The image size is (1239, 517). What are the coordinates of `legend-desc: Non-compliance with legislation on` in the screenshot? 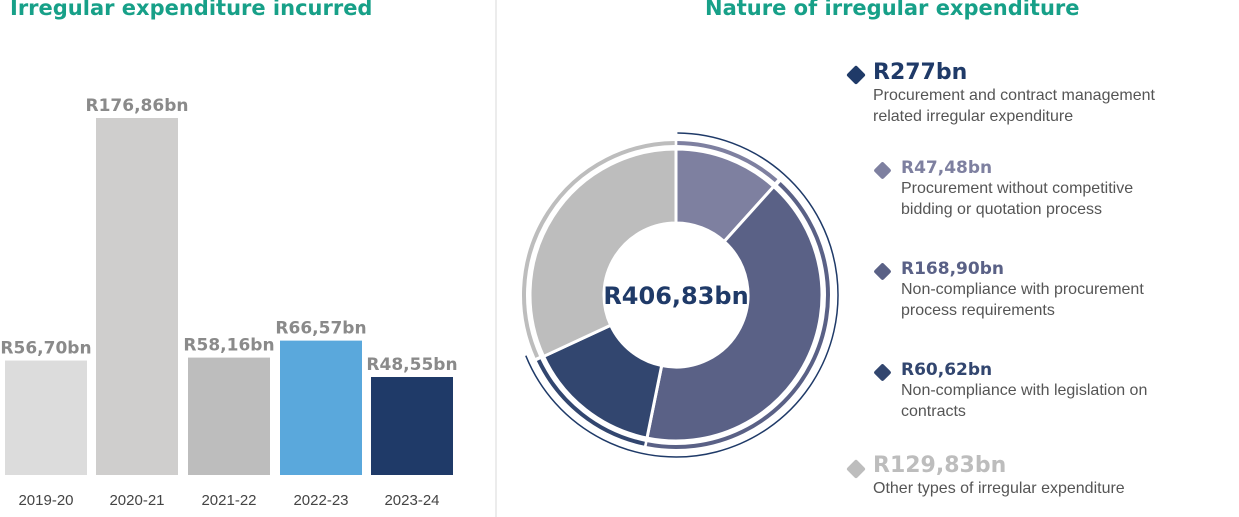 It's located at (1024, 390).